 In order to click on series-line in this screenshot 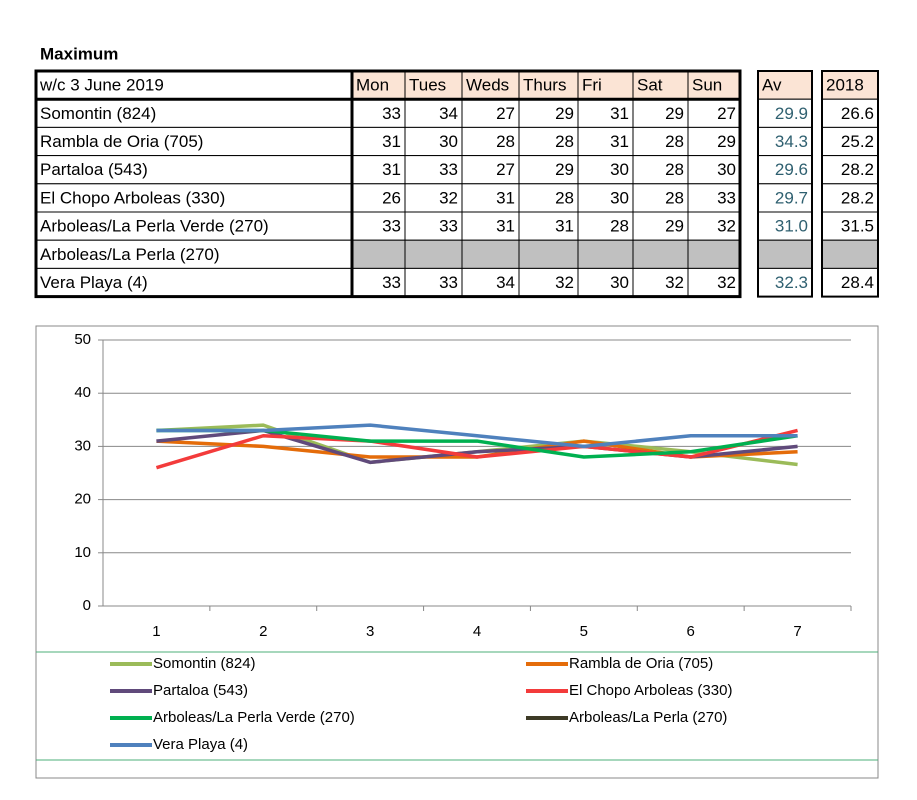, I will do `click(476, 449)`.